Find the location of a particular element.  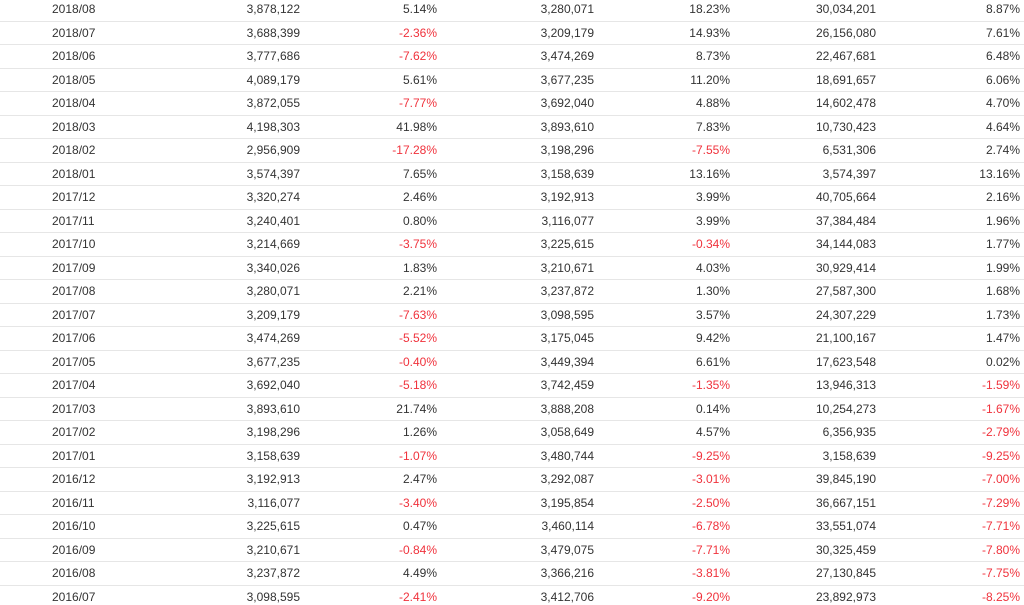

value-cell: -8.25% is located at coordinates (952, 595).